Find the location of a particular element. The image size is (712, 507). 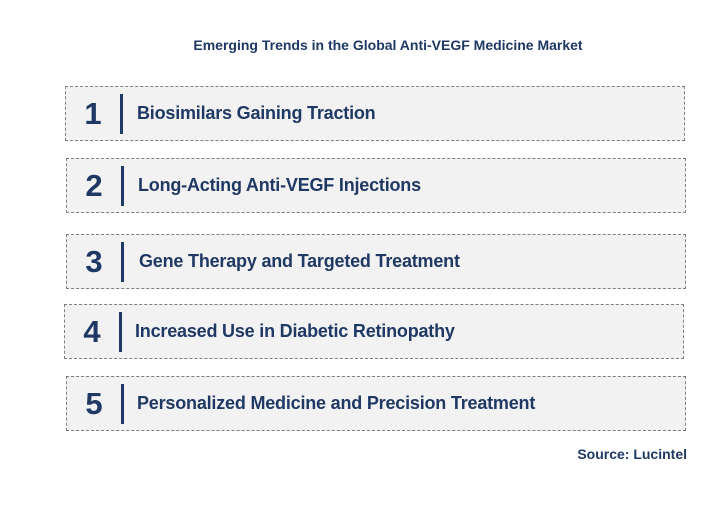

trend-number: 4 is located at coordinates (92, 331).